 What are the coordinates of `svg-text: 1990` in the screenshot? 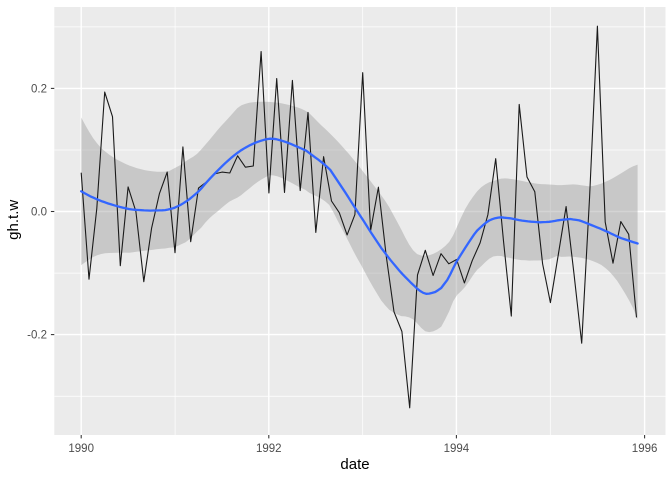 It's located at (81, 449).